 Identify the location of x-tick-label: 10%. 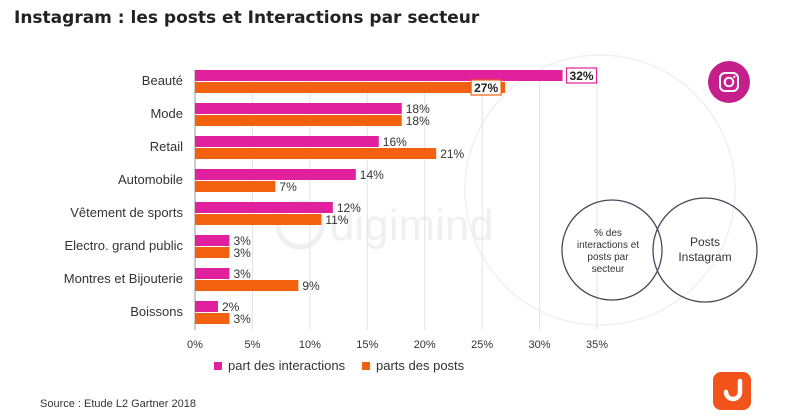
(310, 345).